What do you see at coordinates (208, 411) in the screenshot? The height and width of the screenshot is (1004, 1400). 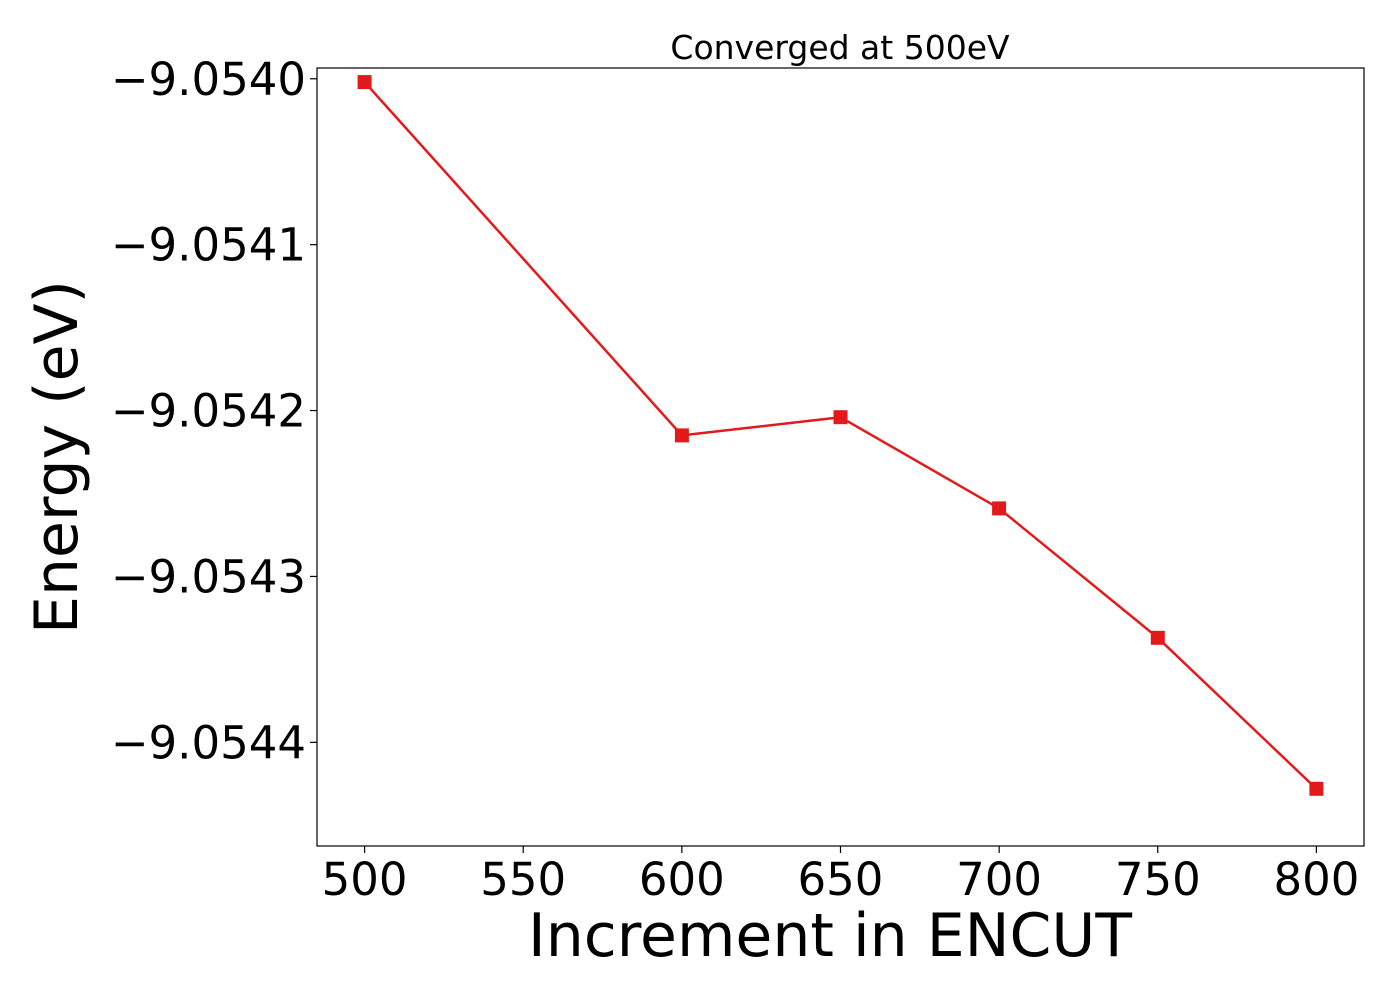 I see `y-tick-label: −9.0542` at bounding box center [208, 411].